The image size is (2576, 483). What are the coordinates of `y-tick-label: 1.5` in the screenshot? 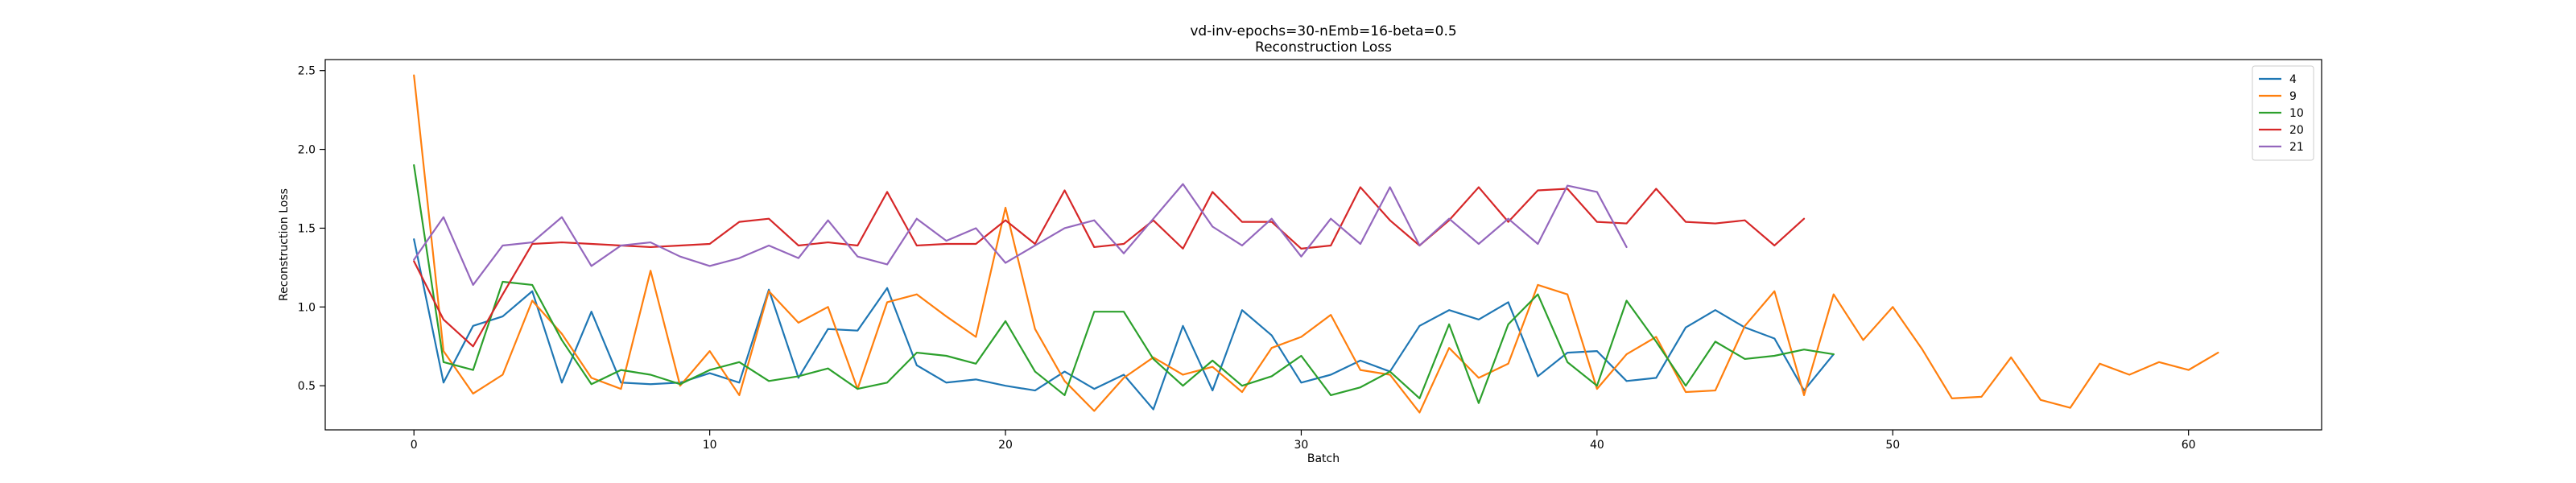 It's located at (307, 228).